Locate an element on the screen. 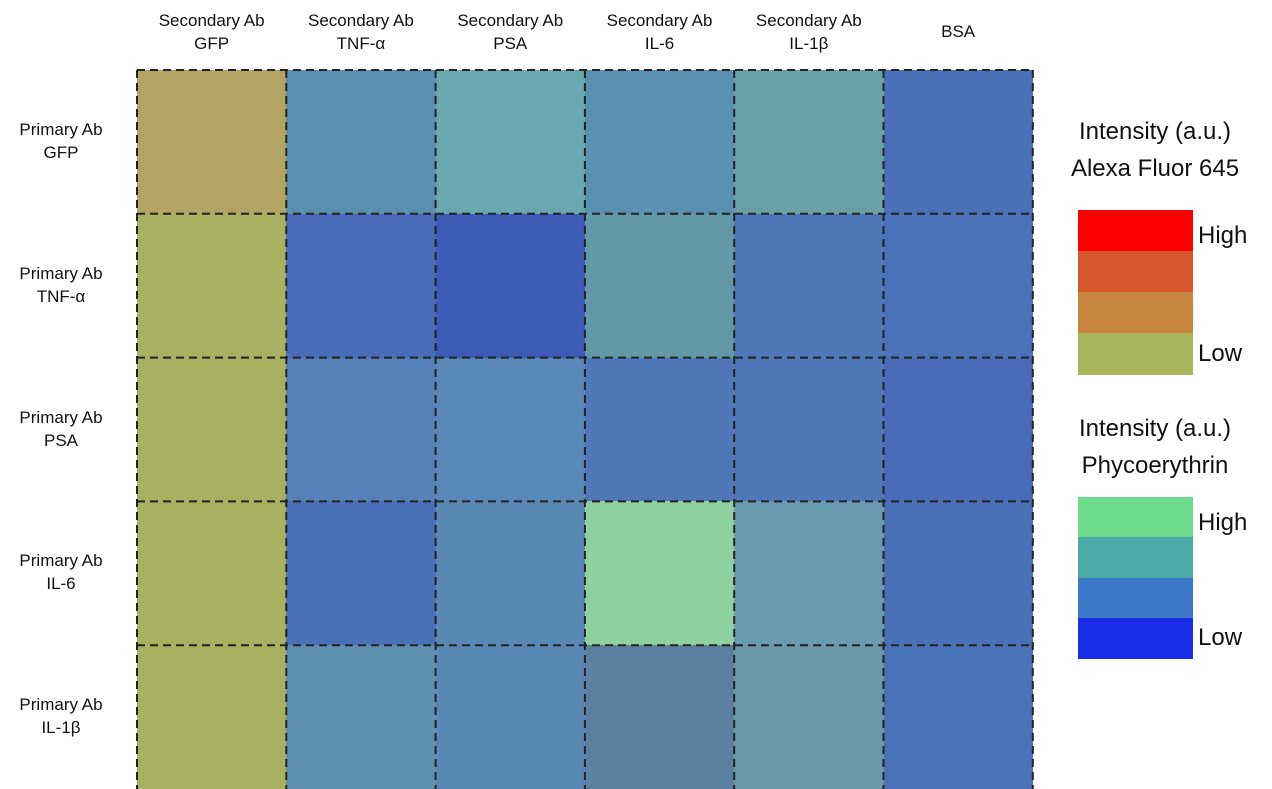  column-header: IL-1β is located at coordinates (809, 43).